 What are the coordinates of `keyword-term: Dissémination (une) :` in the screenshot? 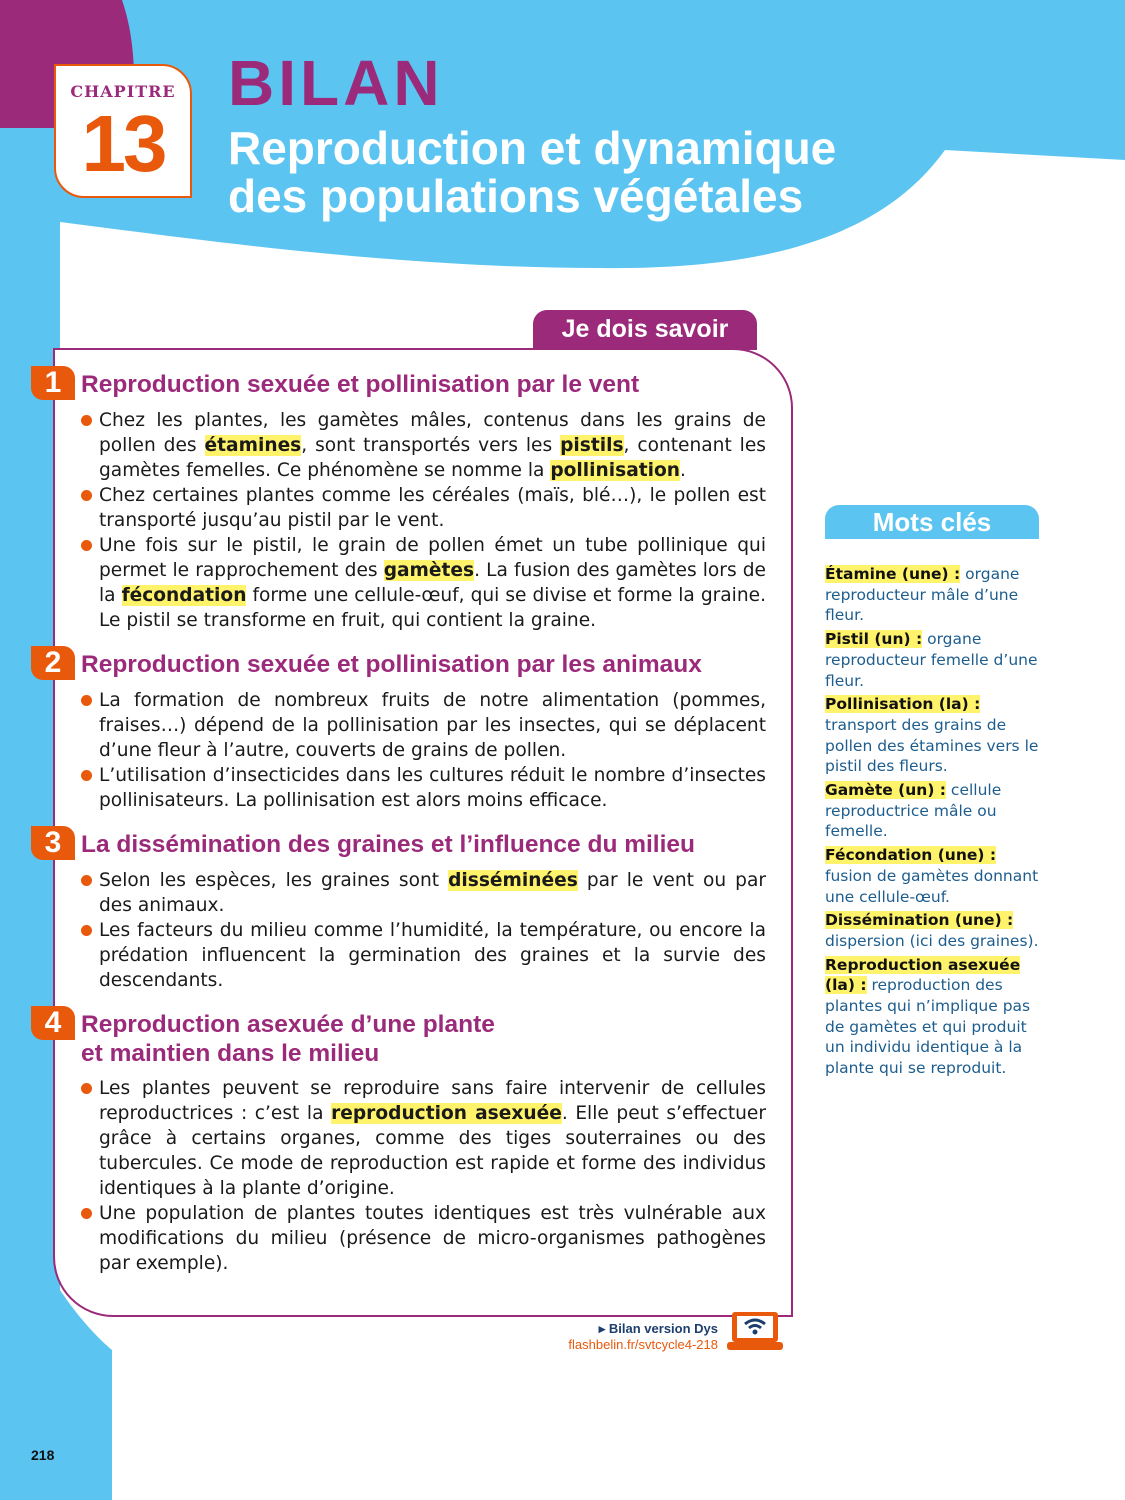 It's located at (919, 920).